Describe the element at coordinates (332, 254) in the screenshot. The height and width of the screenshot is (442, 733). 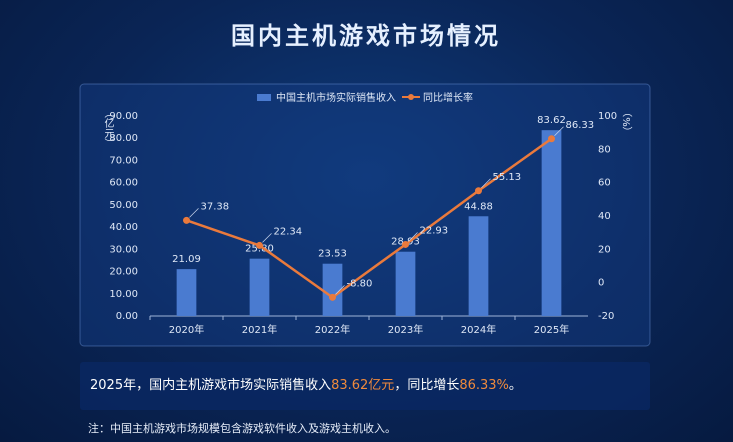
I see `bar-value-label: 23.53` at that location.